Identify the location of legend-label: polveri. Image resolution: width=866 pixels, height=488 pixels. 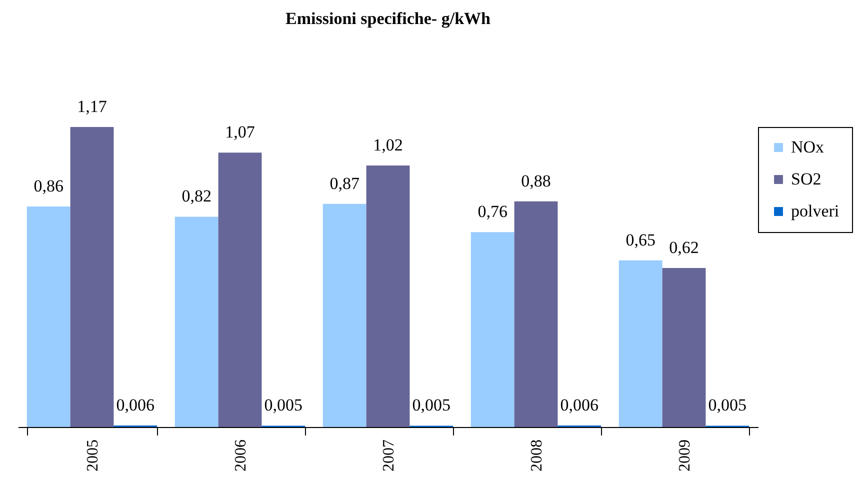
(815, 211).